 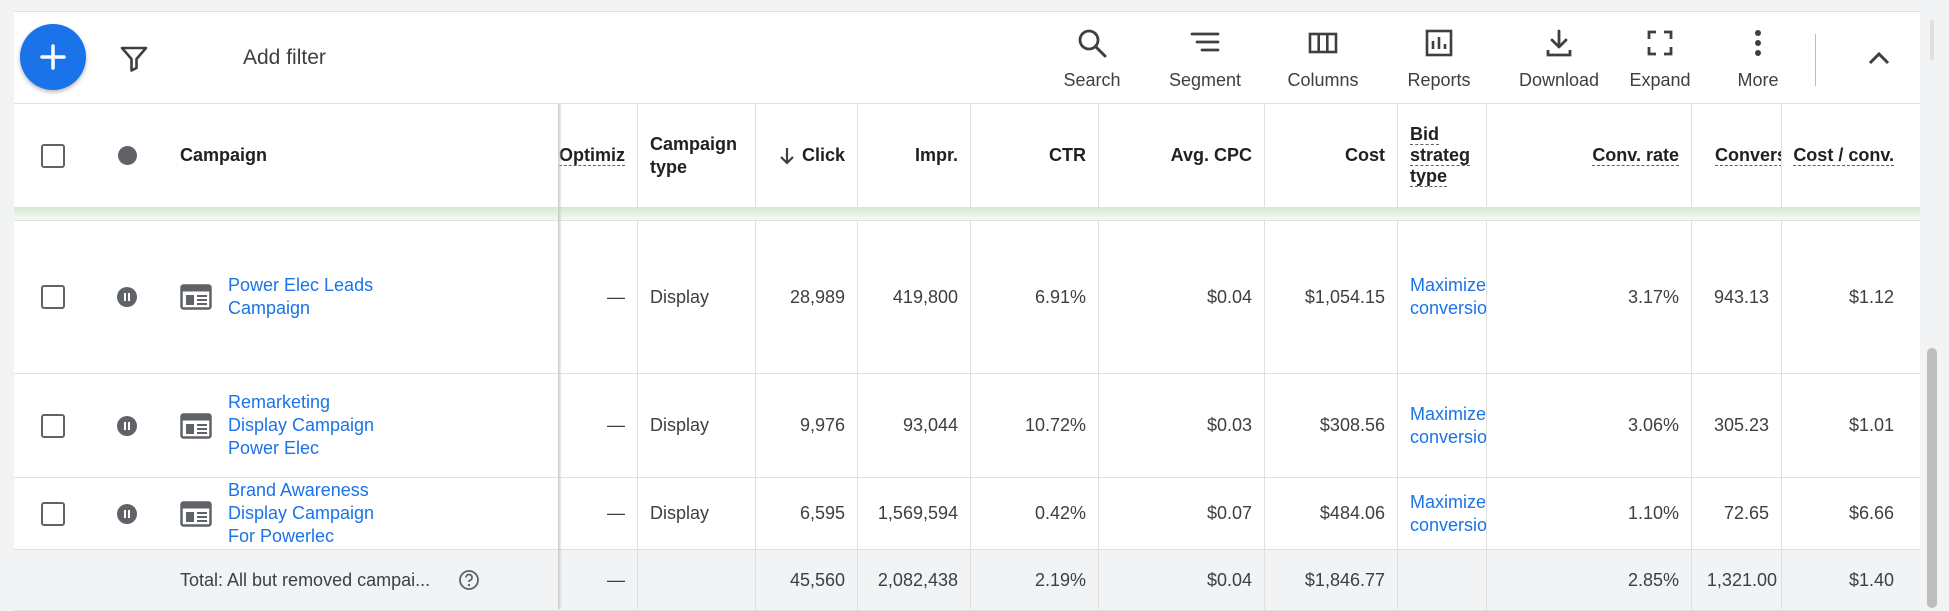 What do you see at coordinates (1323, 43) in the screenshot?
I see `columns-icon` at bounding box center [1323, 43].